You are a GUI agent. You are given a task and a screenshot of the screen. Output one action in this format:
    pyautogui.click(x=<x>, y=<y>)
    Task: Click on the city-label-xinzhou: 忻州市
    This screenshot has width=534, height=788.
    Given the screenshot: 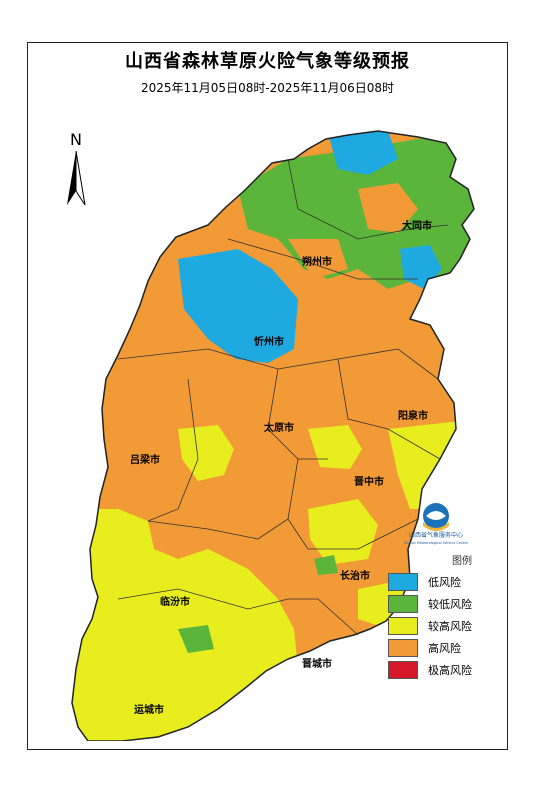 What is the action you would take?
    pyautogui.click(x=269, y=341)
    